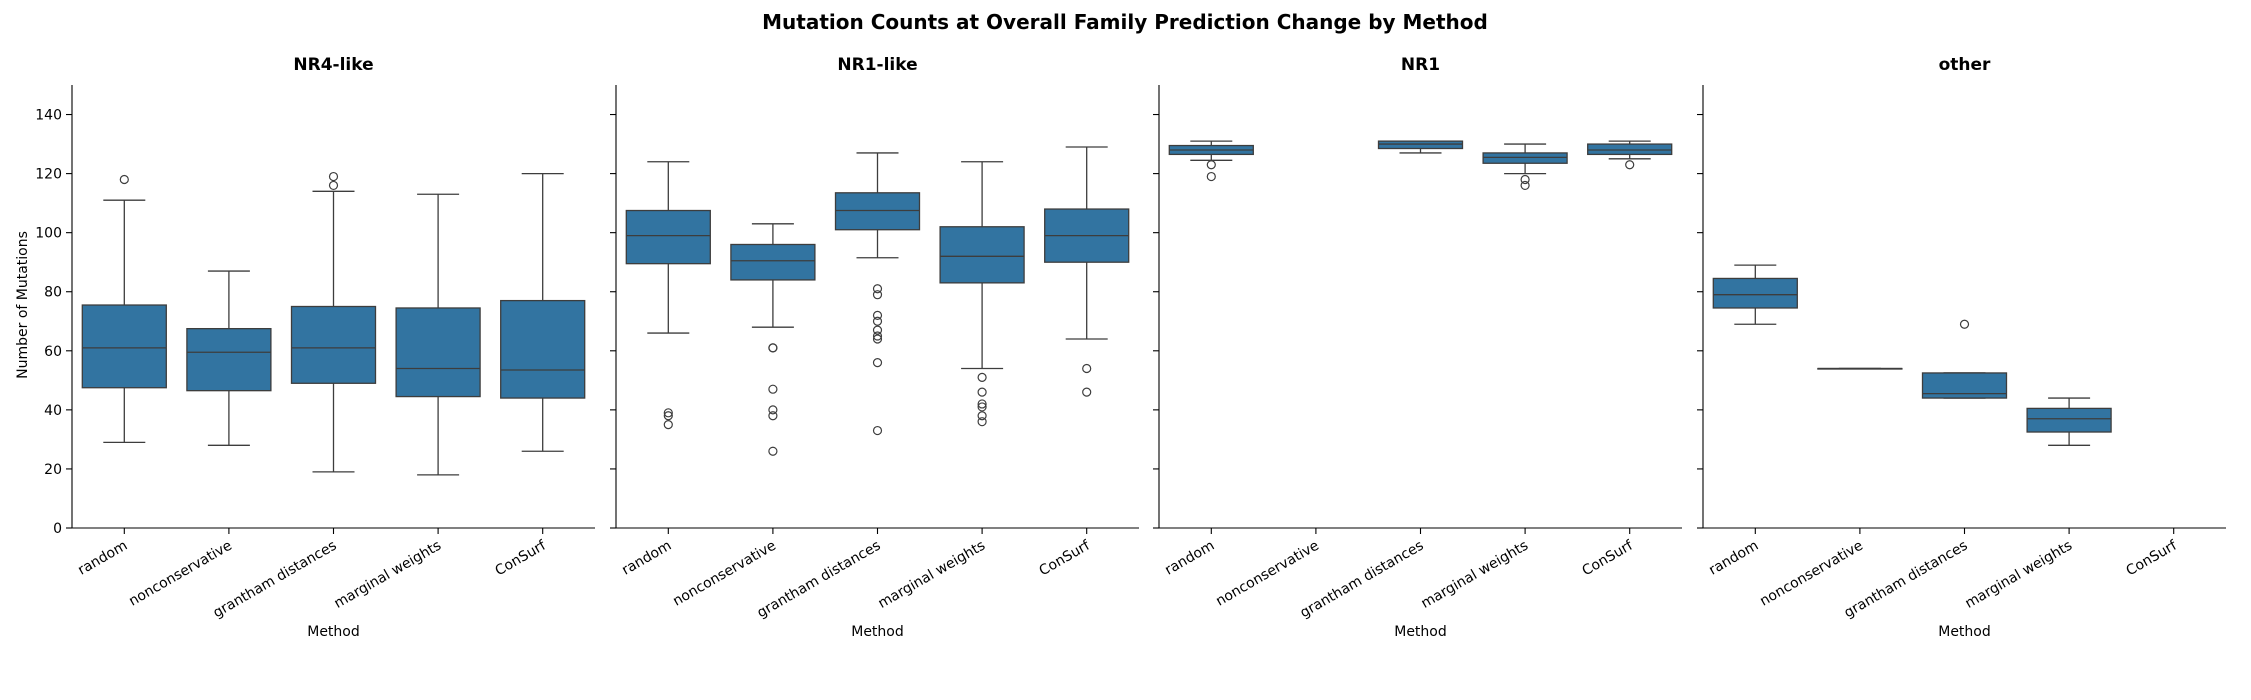 The width and height of the screenshot is (2251, 700). I want to click on y-tick-label: 120, so click(48, 175).